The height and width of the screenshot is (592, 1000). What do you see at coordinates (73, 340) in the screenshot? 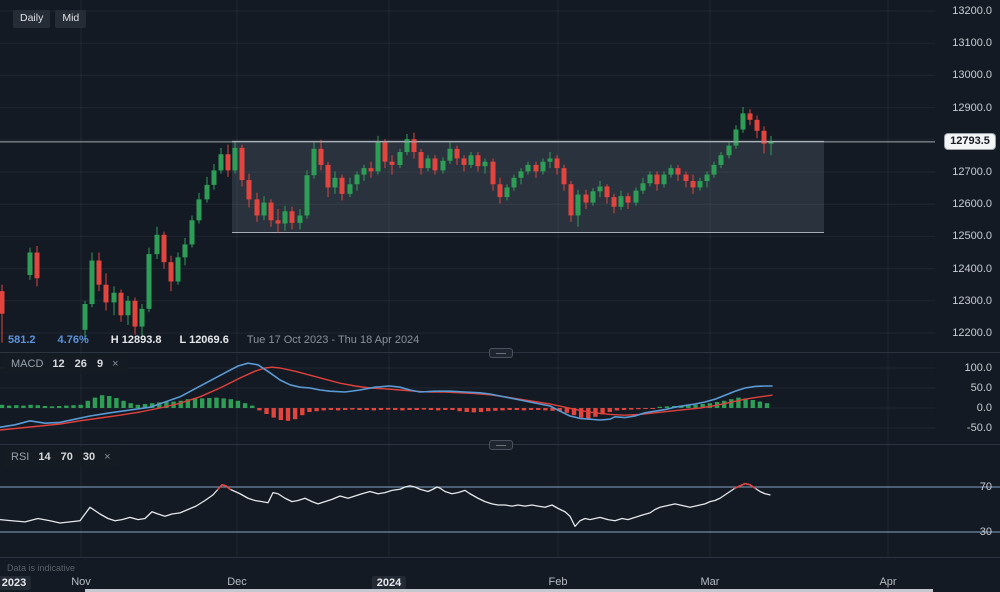
I see `change-percent: 4.76%` at bounding box center [73, 340].